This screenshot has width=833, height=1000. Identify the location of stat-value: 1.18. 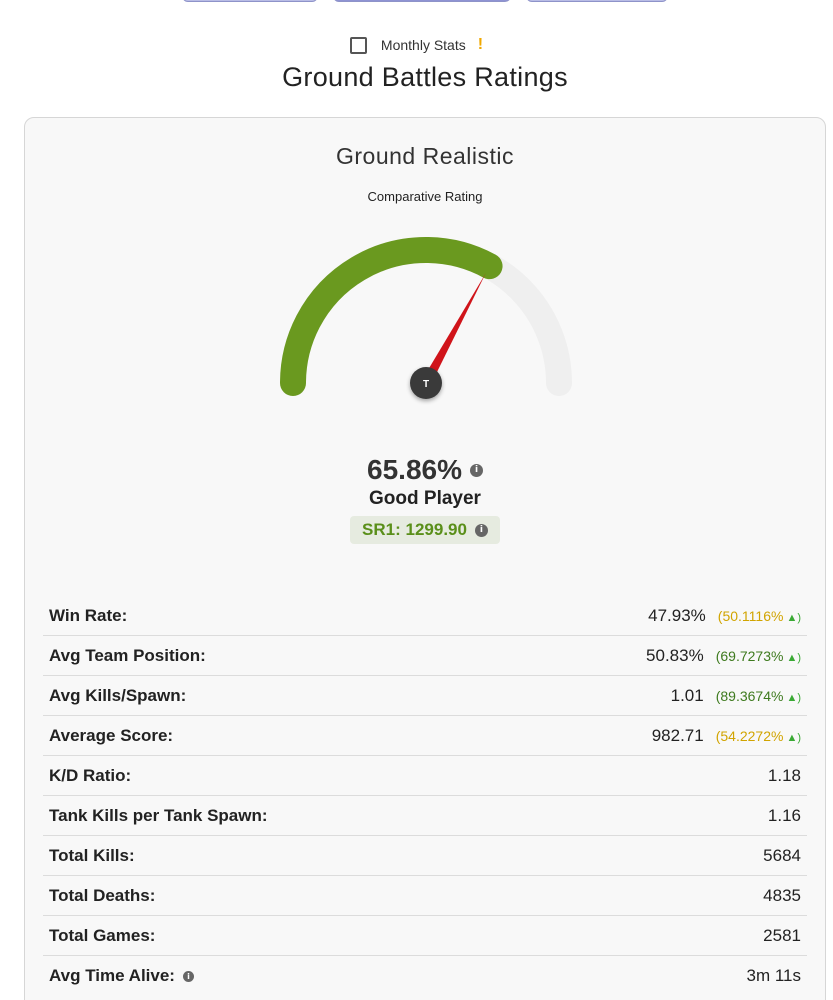
(784, 776).